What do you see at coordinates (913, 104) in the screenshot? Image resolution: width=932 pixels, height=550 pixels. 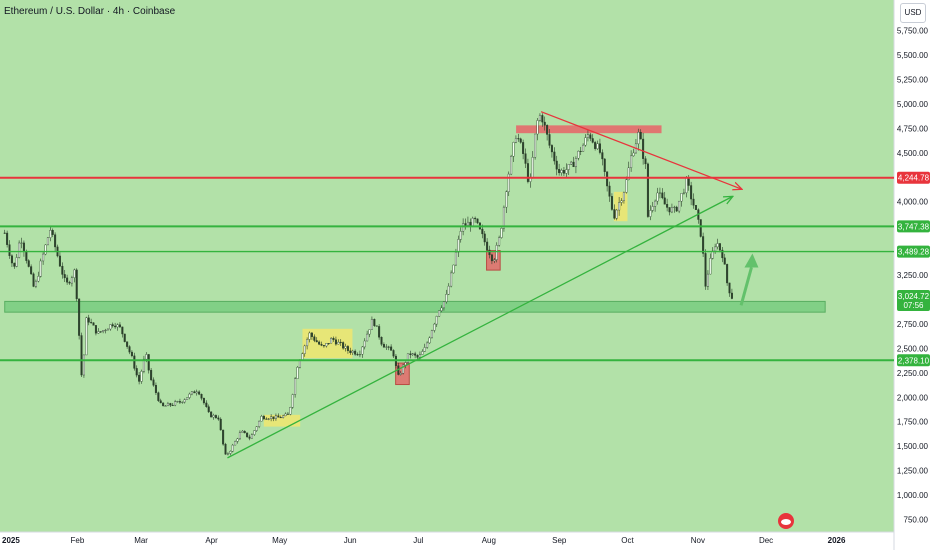 I see `price-tick-label: 5,000.00` at bounding box center [913, 104].